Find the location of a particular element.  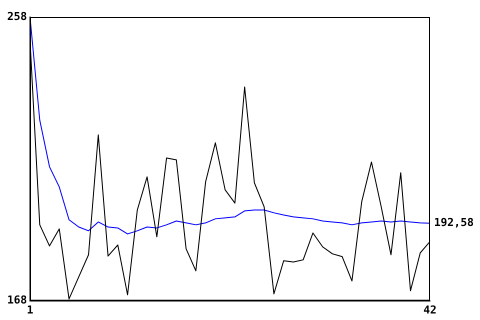

x-tick-label: 42 is located at coordinates (430, 309).